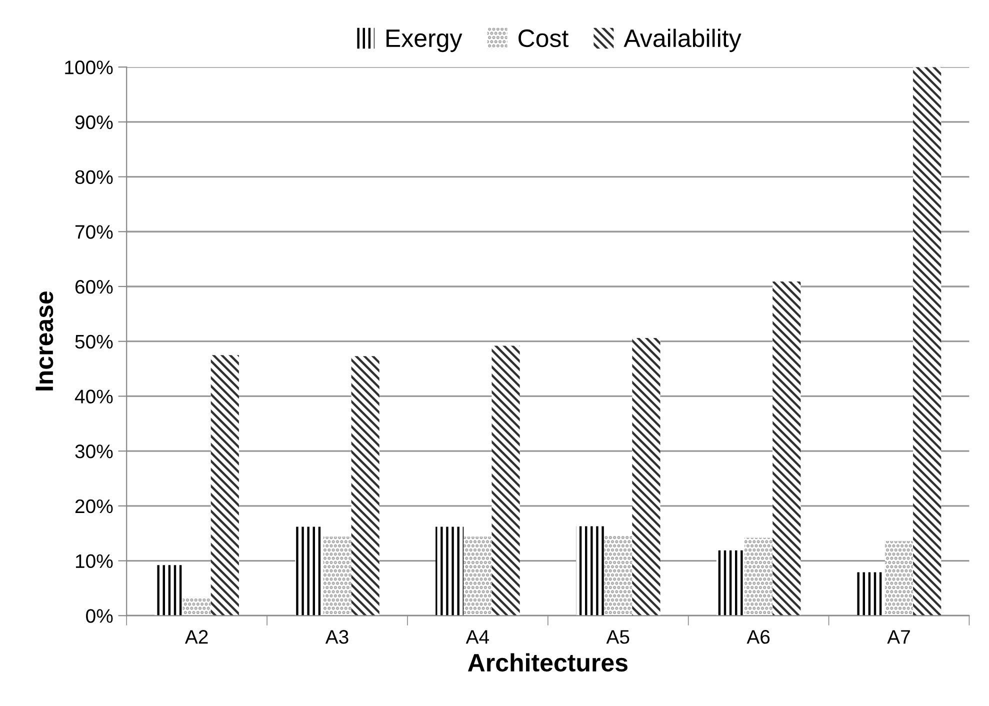  I want to click on y-tick-label: 30%, so click(94, 451).